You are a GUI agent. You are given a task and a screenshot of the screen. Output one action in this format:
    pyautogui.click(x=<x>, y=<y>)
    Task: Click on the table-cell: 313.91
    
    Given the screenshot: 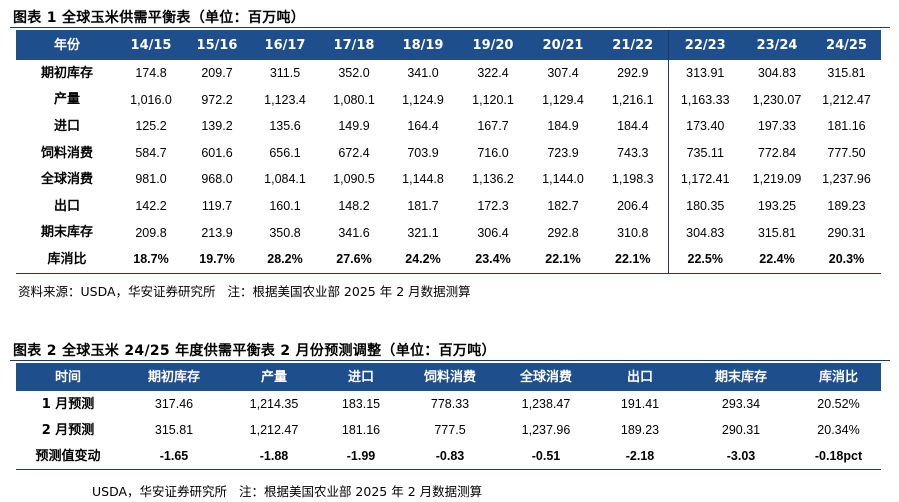 What is the action you would take?
    pyautogui.click(x=704, y=73)
    